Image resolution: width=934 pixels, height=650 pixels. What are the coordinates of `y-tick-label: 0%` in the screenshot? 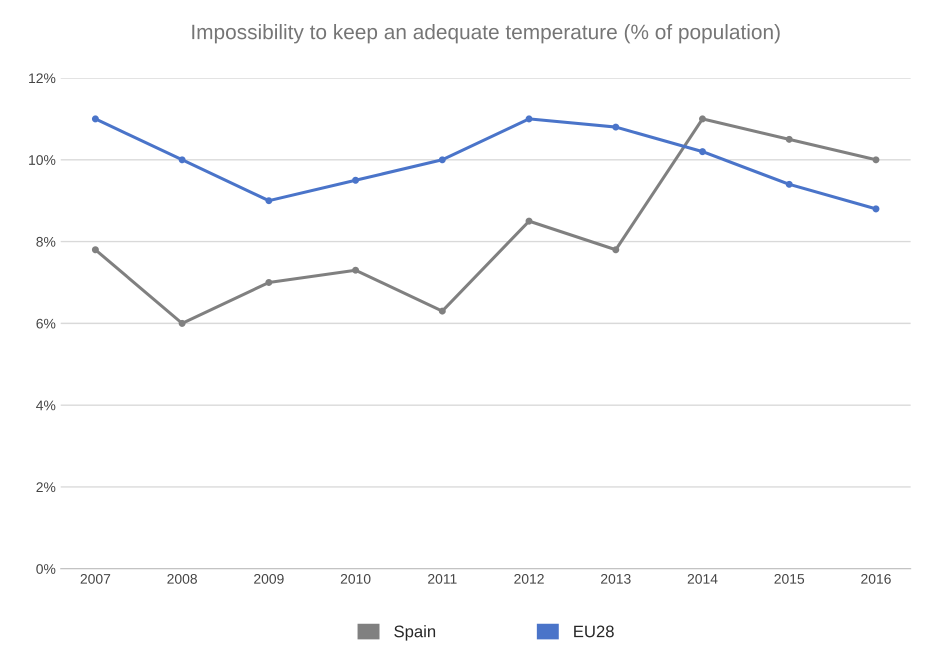 It's located at (46, 569).